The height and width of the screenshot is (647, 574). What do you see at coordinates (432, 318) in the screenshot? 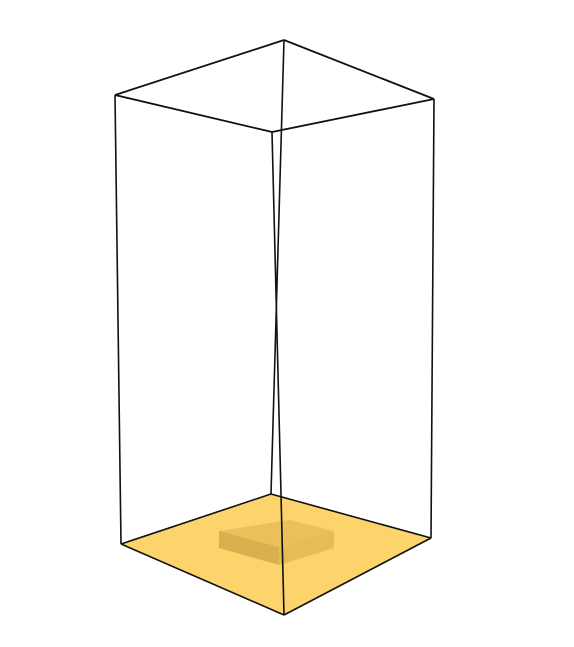
I see `right-vertical-edge` at bounding box center [432, 318].